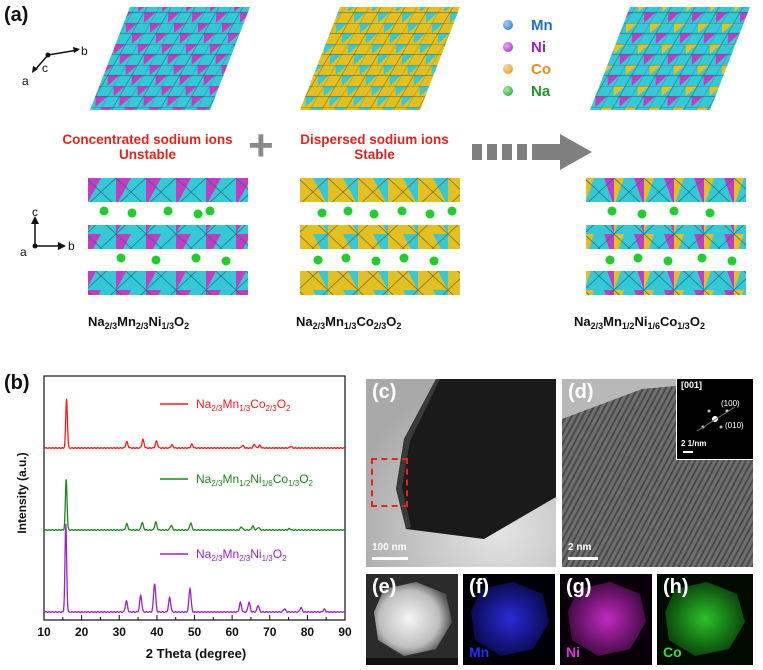 The image size is (763, 670). Describe the element at coordinates (672, 652) in the screenshot. I see `eds-label-co: Co` at that location.